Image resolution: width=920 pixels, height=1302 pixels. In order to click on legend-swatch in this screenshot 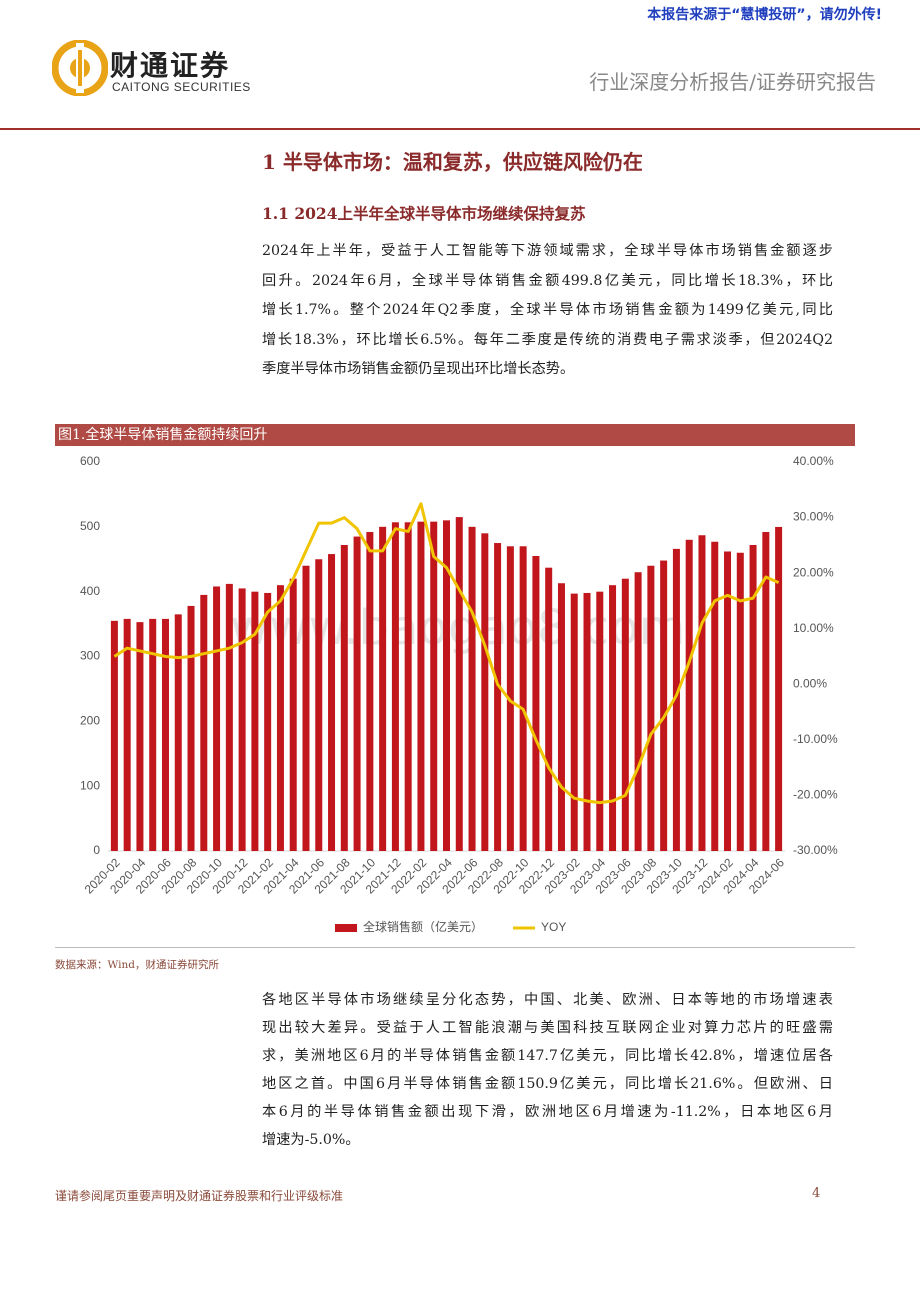, I will do `click(346, 928)`.